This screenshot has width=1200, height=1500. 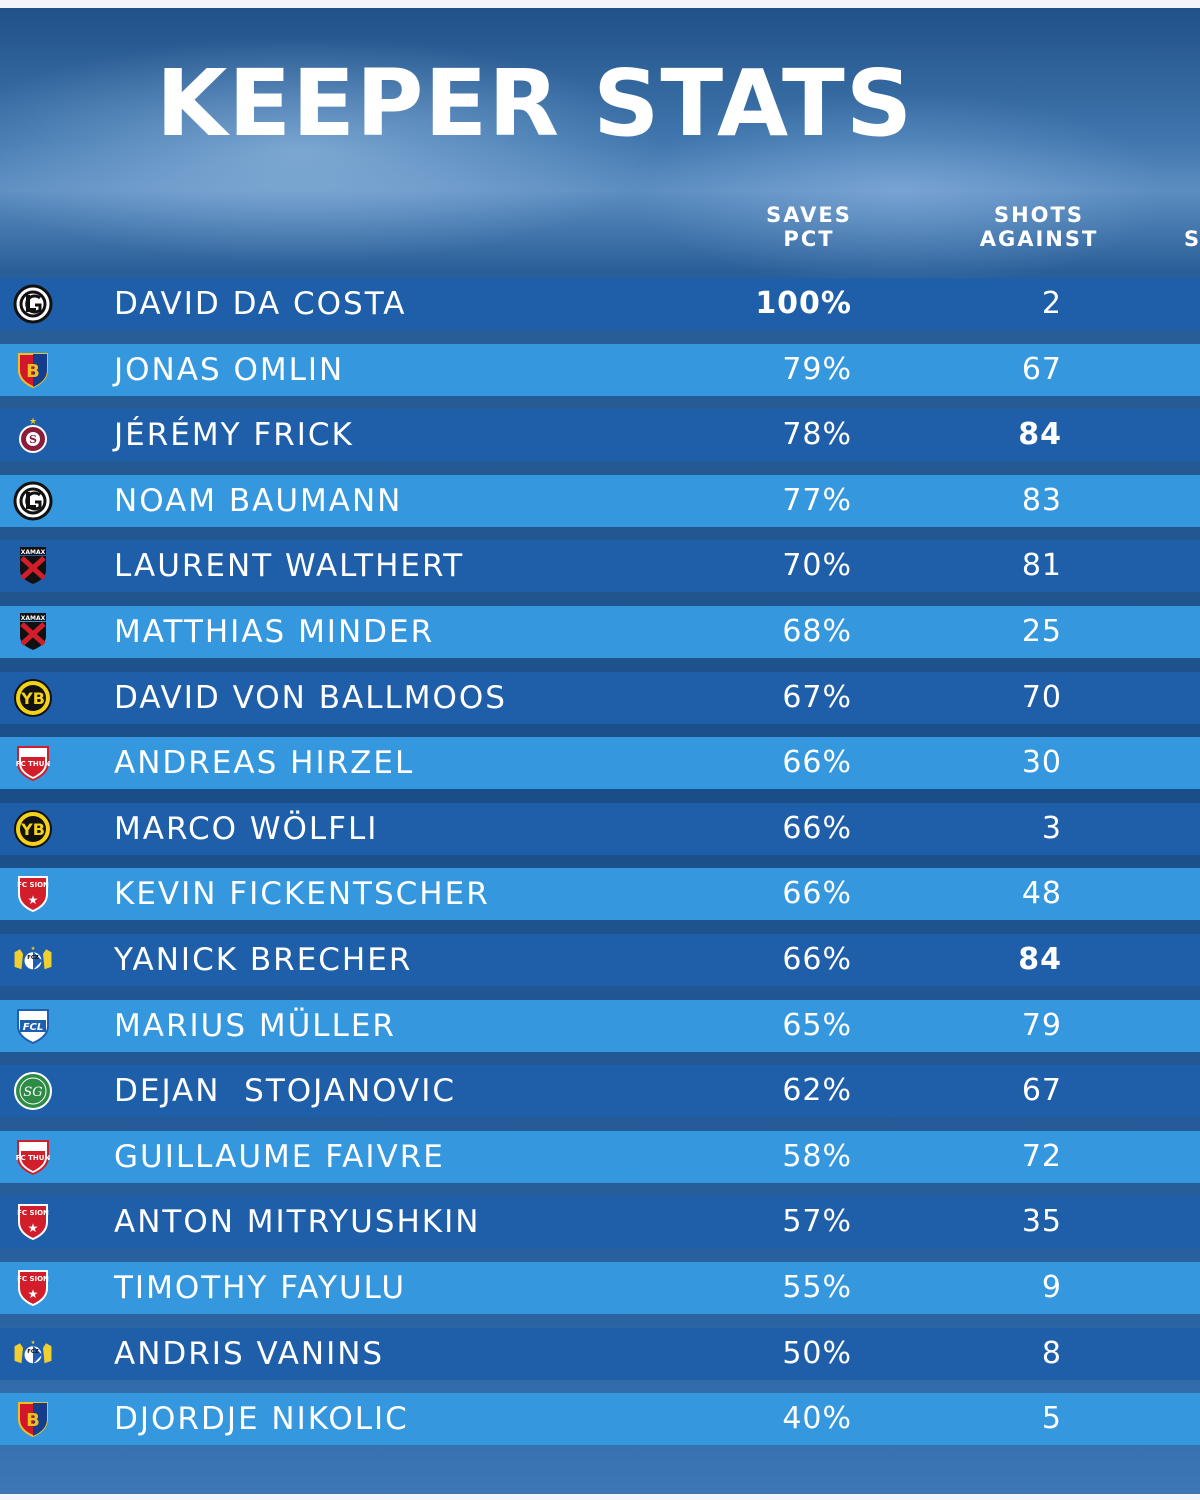 I want to click on saves-pct-value: 62%, so click(x=817, y=1090).